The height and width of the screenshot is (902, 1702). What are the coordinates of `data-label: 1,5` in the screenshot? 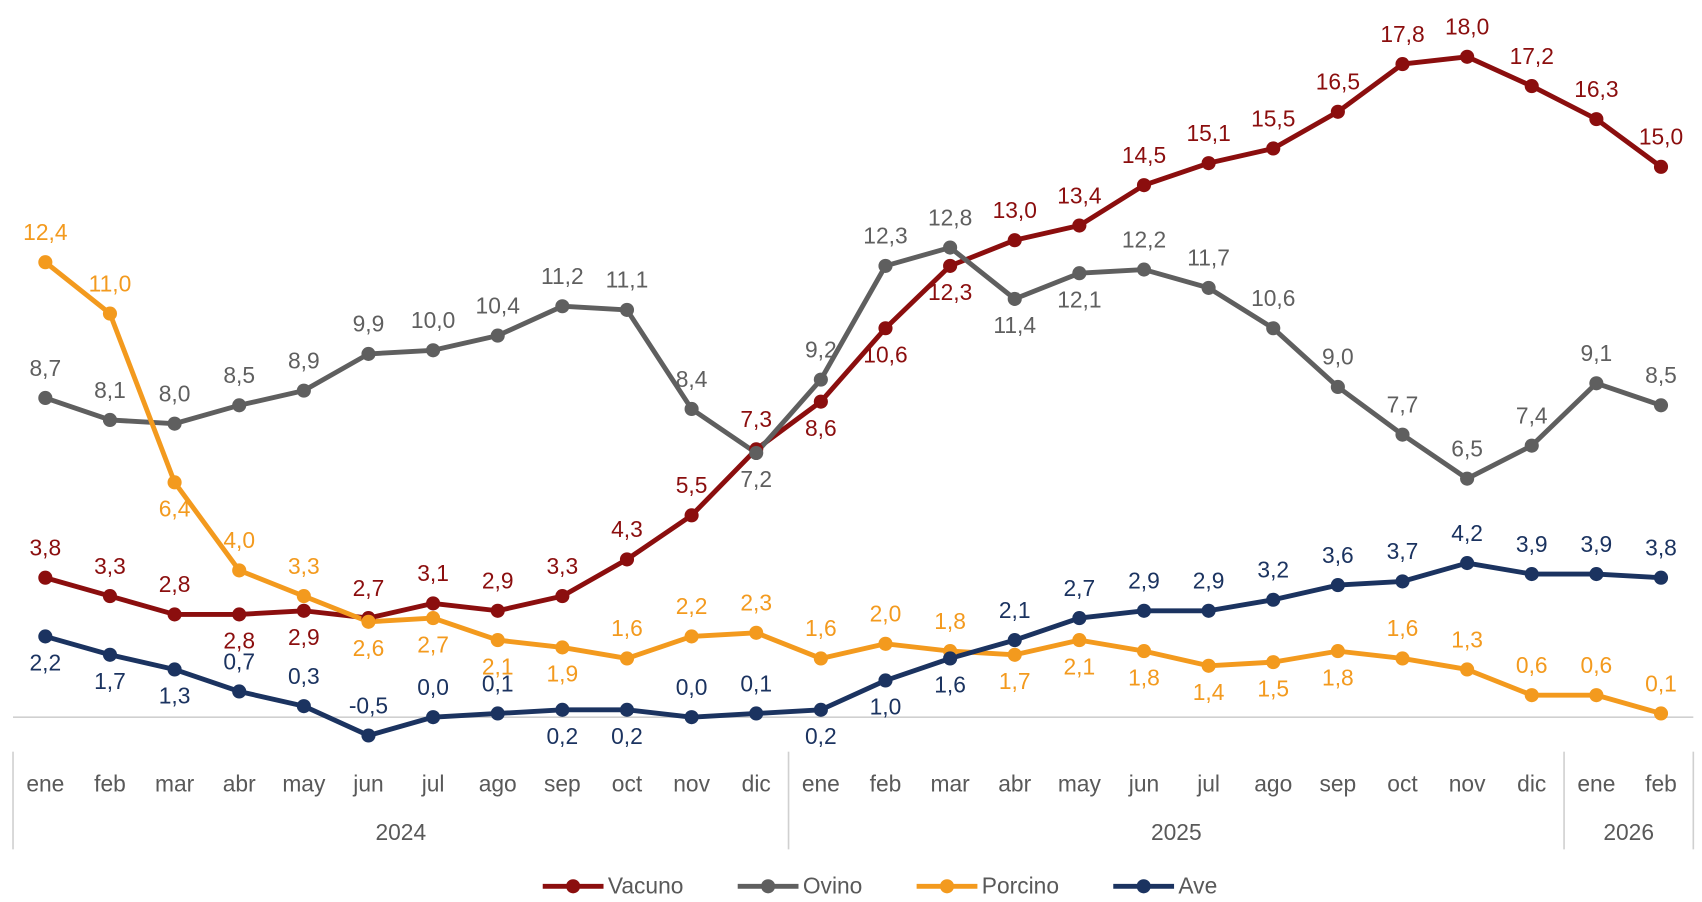 It's located at (1273, 688).